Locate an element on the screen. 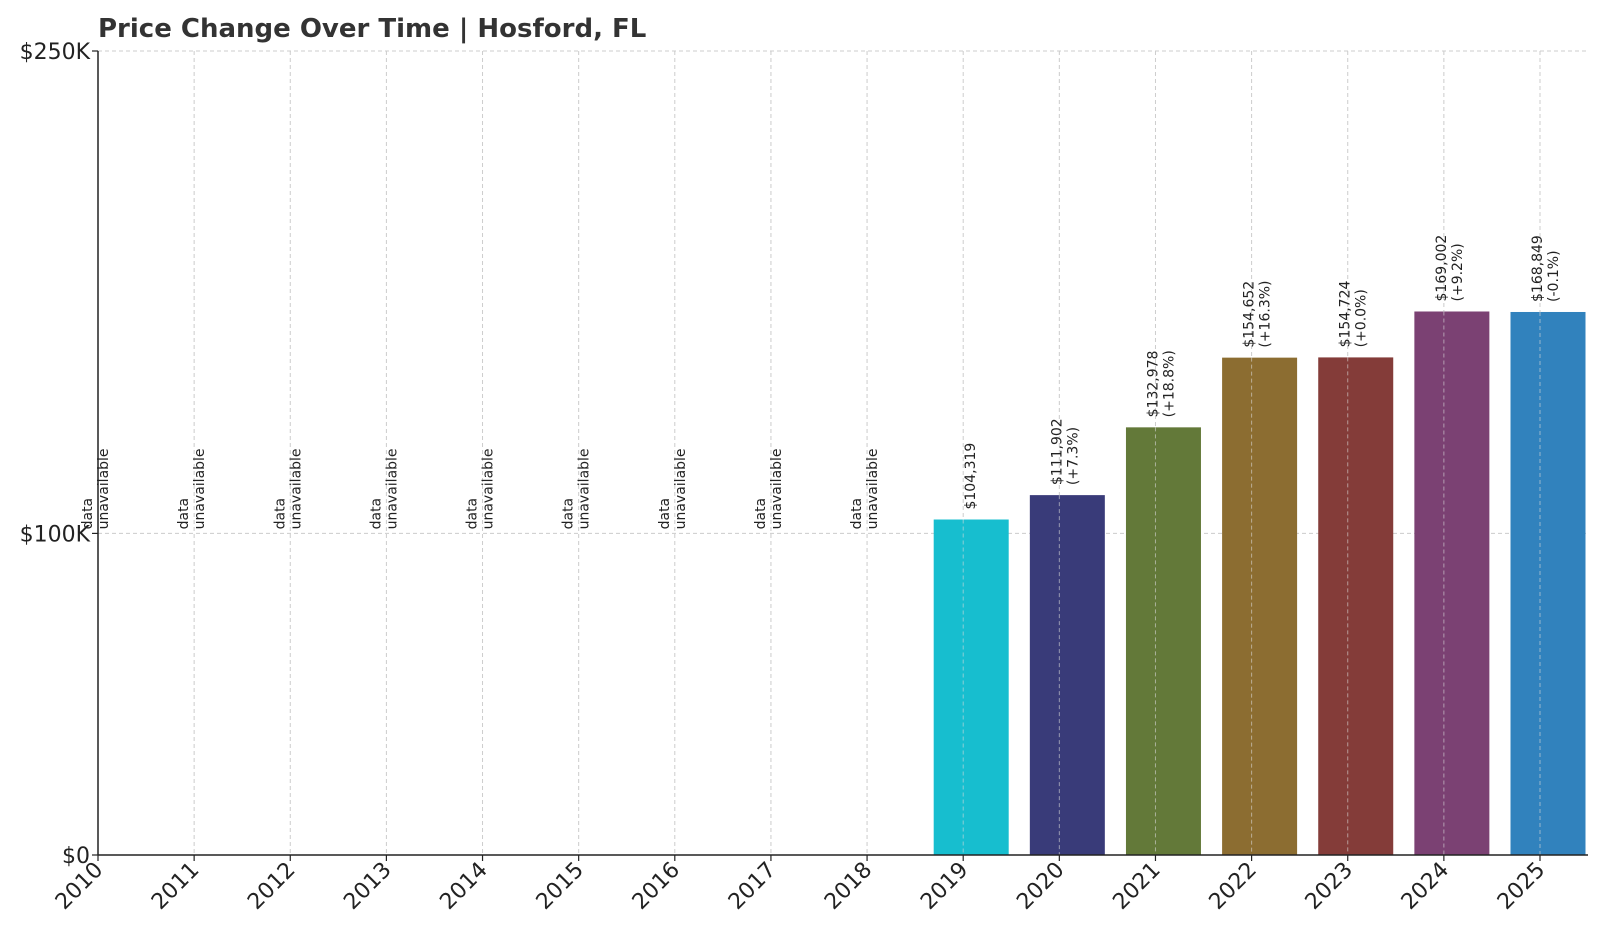 Image resolution: width=1600 pixels, height=933 pixels. x-tick-label-2017: 2017 is located at coordinates (752, 886).